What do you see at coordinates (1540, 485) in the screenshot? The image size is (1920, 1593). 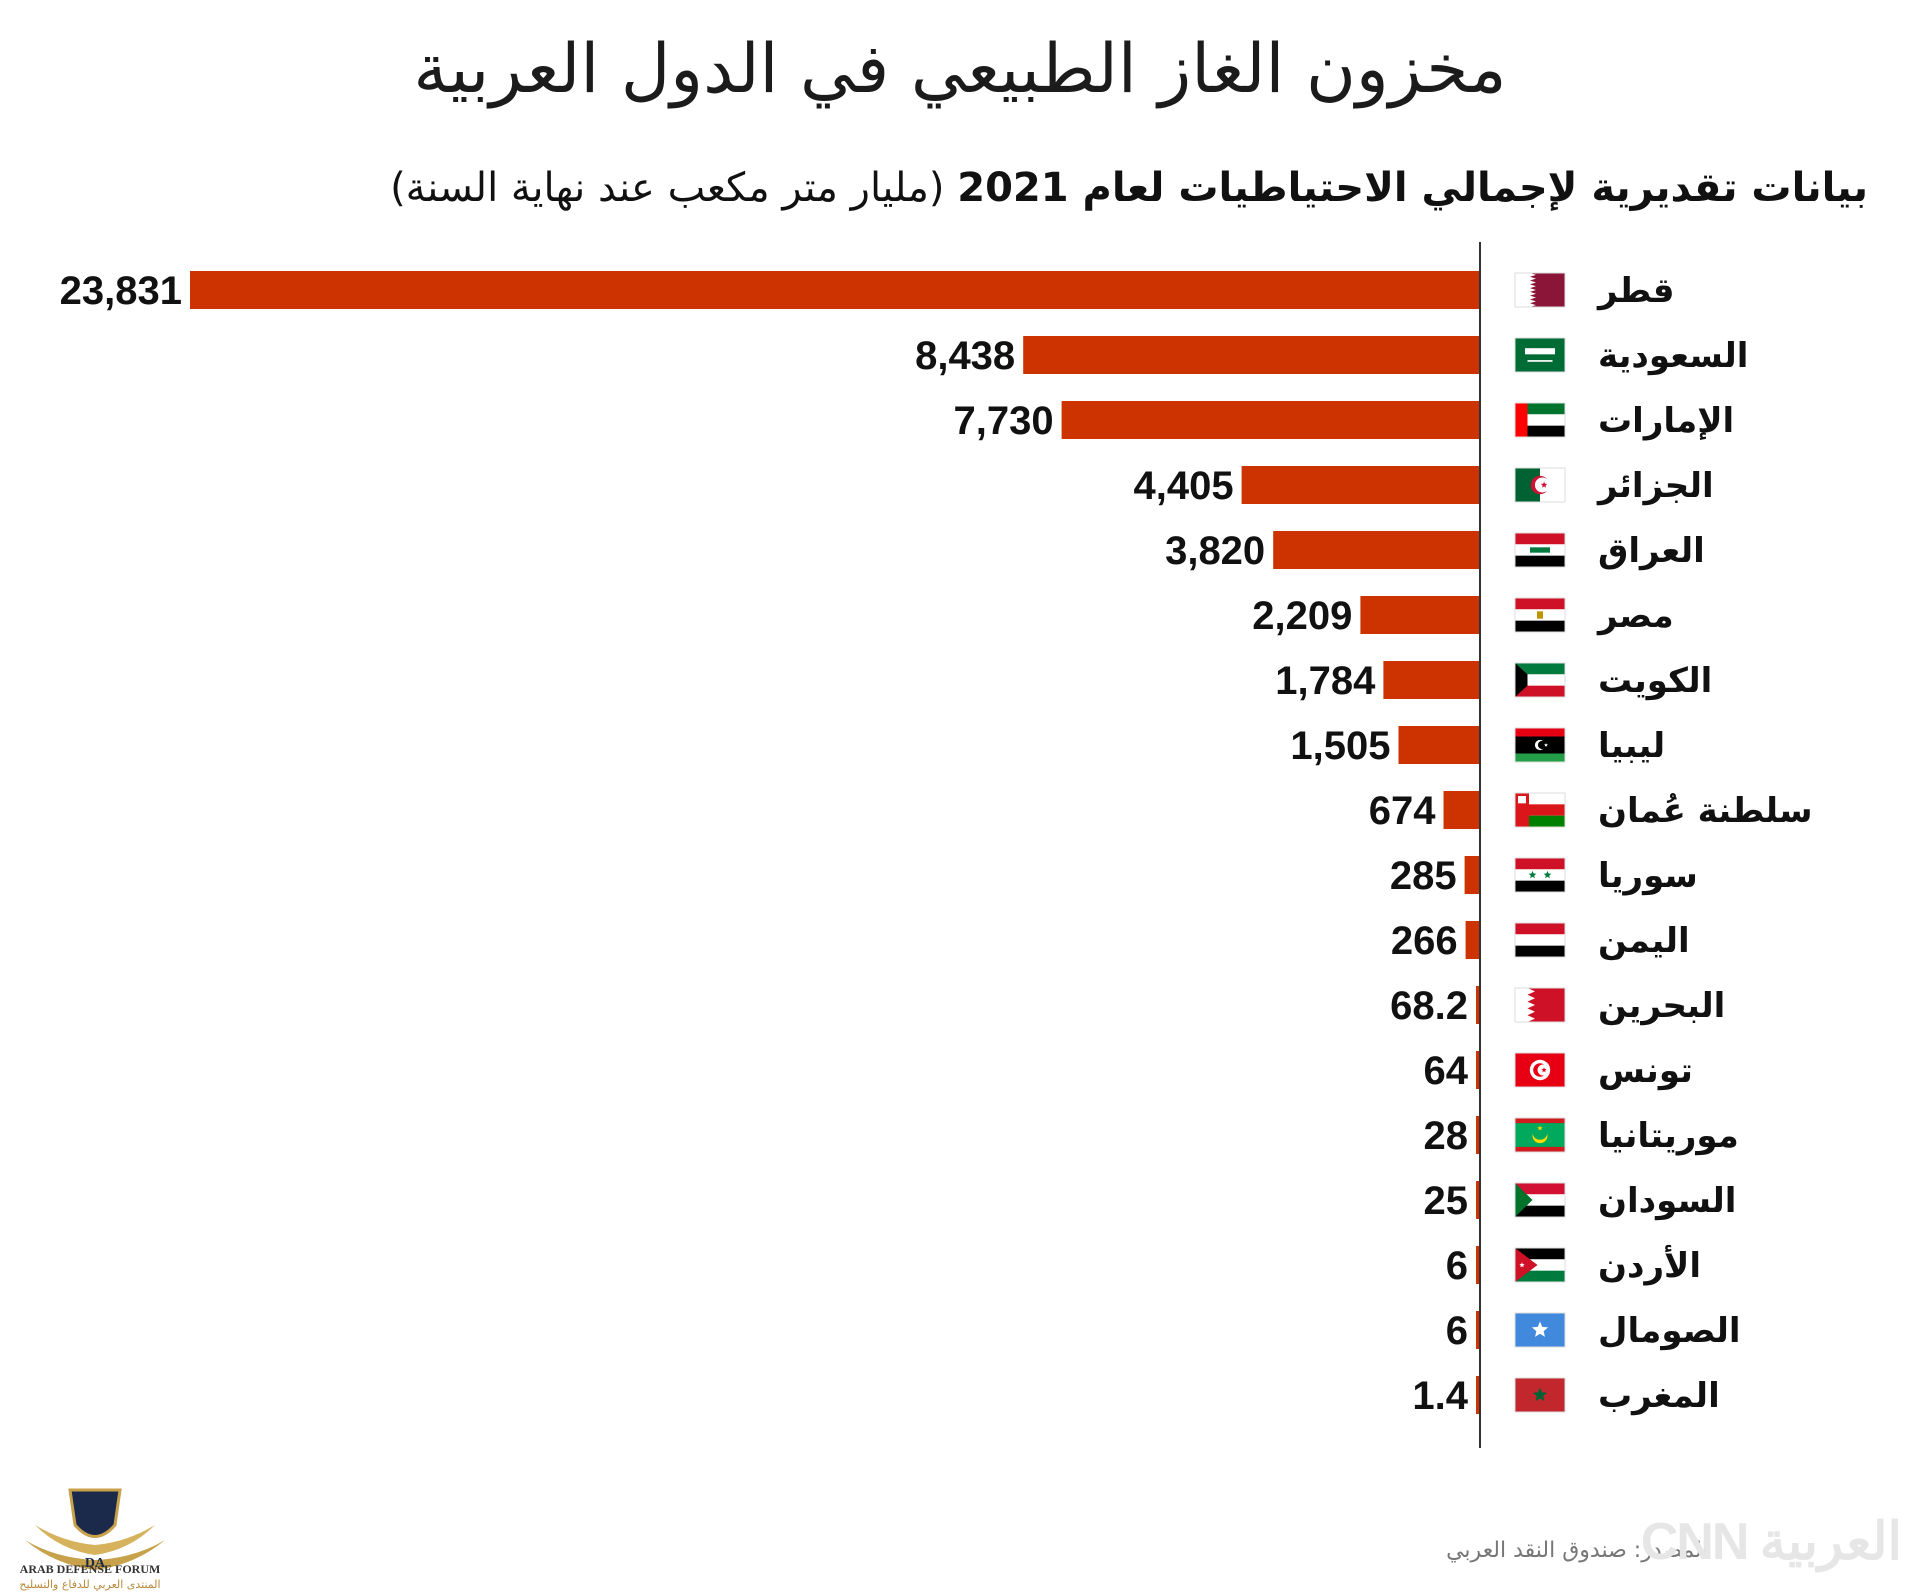 I see `algeria-flag-icon` at bounding box center [1540, 485].